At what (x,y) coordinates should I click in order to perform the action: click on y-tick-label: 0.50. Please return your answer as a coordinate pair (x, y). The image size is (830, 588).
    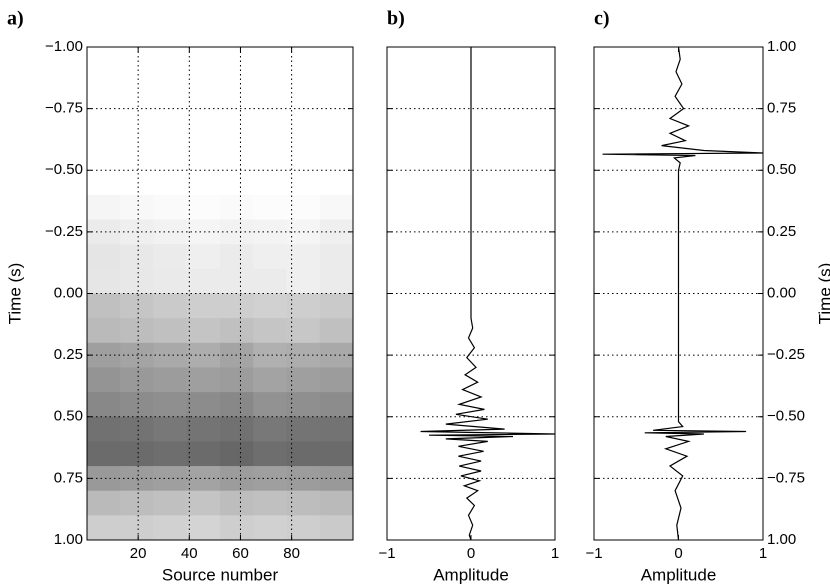
    Looking at the image, I should click on (781, 169).